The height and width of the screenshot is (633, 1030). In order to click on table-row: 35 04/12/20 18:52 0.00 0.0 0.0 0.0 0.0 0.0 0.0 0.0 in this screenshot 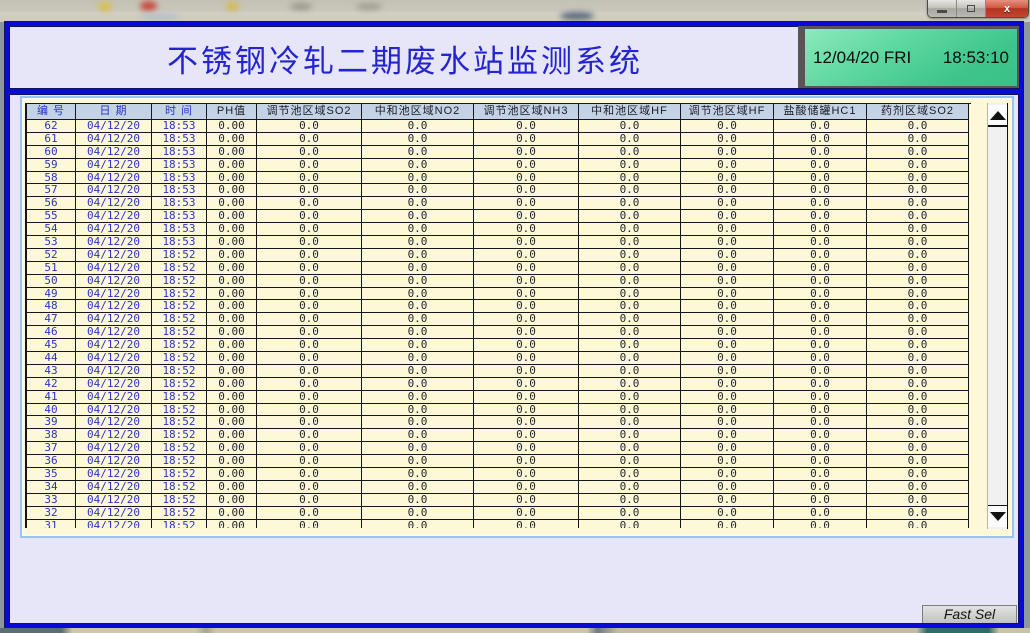, I will do `click(499, 474)`.